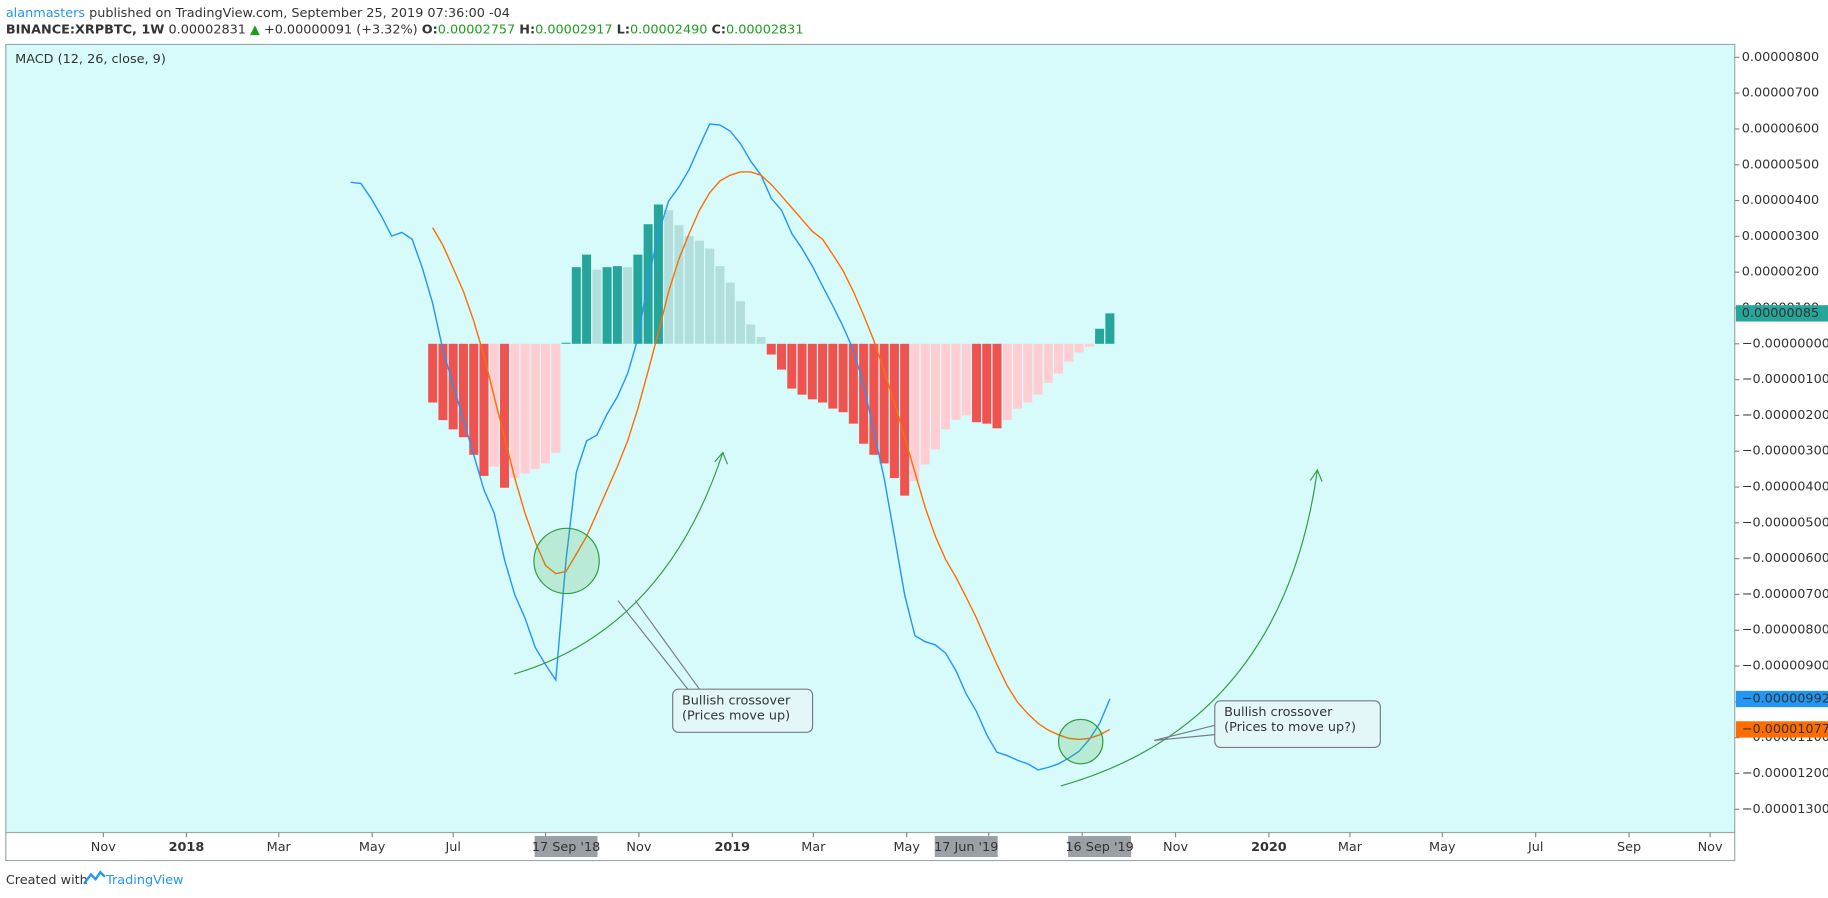  What do you see at coordinates (736, 700) in the screenshot?
I see `callout-text: Bullish crossover` at bounding box center [736, 700].